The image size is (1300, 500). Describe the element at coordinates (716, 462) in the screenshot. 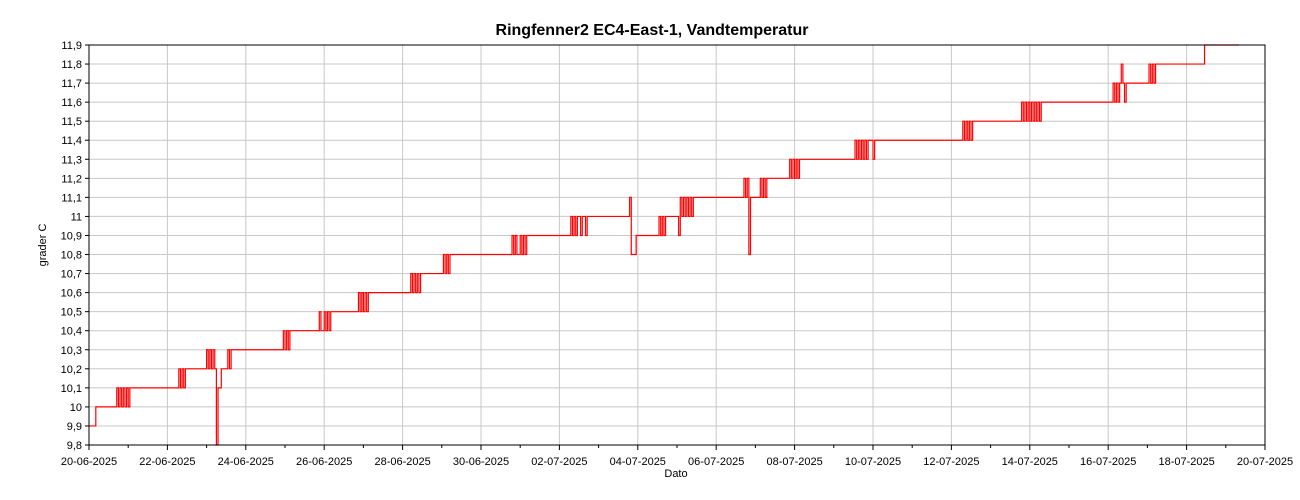

I see `x-tick-label: 06-07-2025` at that location.